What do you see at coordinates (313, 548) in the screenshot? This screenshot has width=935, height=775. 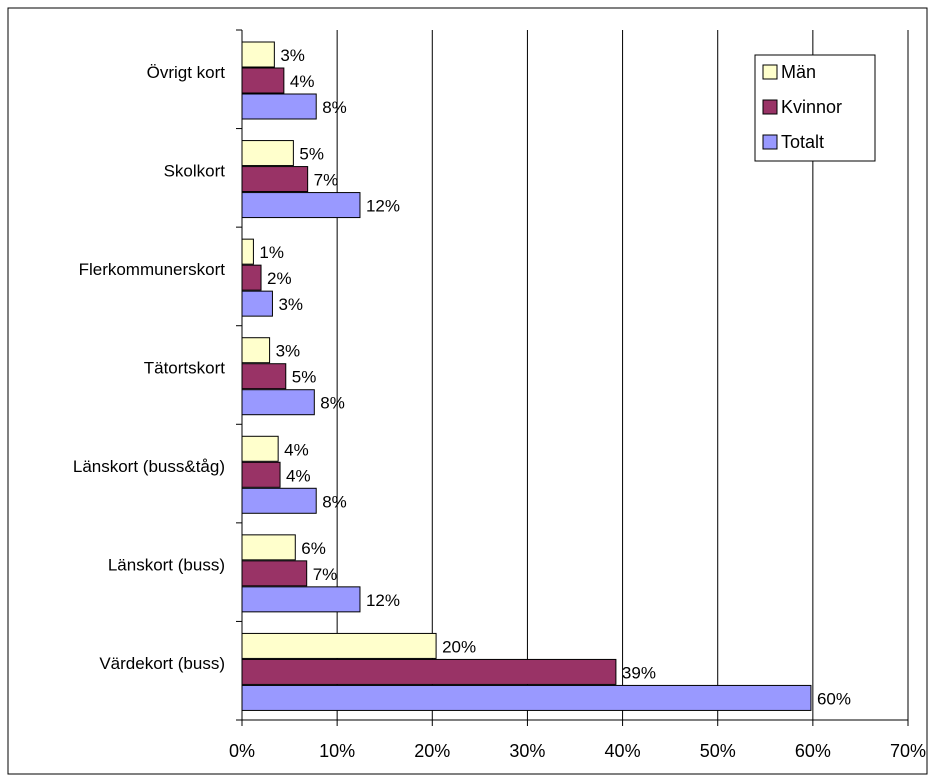 I see `data-label: 6%` at bounding box center [313, 548].